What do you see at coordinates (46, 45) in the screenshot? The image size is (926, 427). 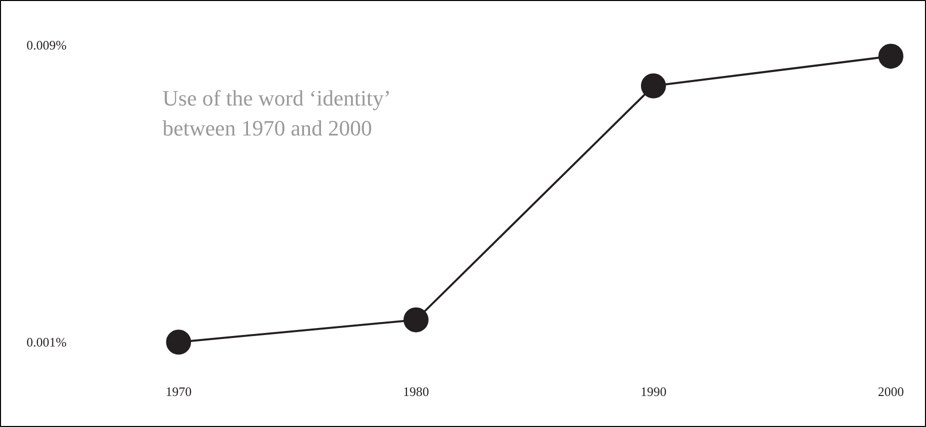 I see `y-tick-label: 0.009%` at bounding box center [46, 45].